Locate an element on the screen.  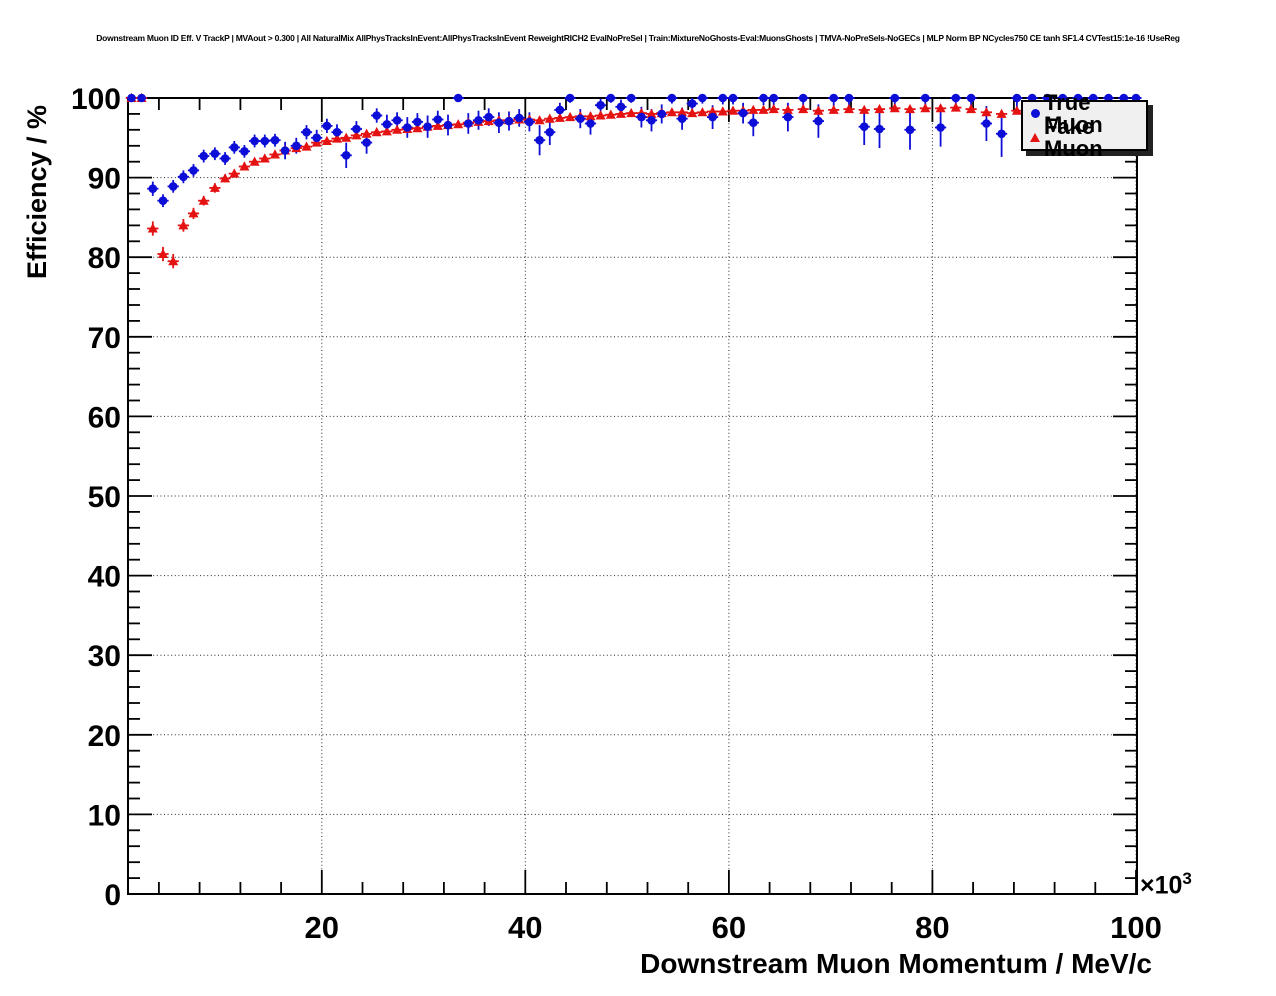
y-tick-label: 40 is located at coordinates (104, 577).